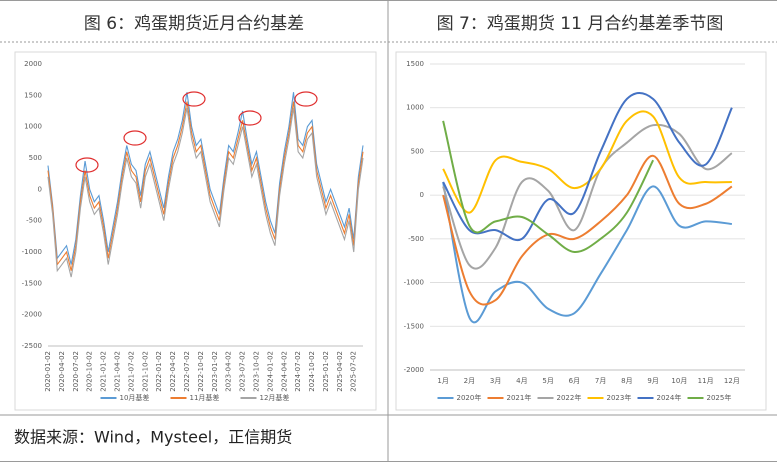 The image size is (777, 462). Describe the element at coordinates (652, 381) in the screenshot. I see `x-tick-label: 9月` at that location.